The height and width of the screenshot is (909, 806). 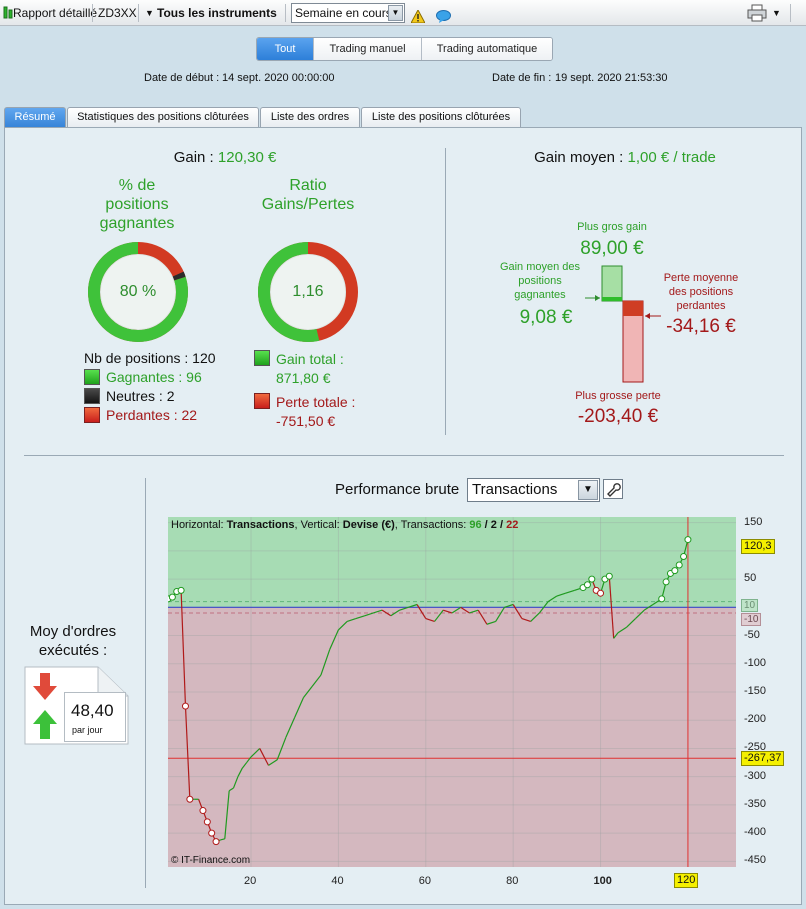 I want to click on ring-win-segment, so click(x=308, y=292).